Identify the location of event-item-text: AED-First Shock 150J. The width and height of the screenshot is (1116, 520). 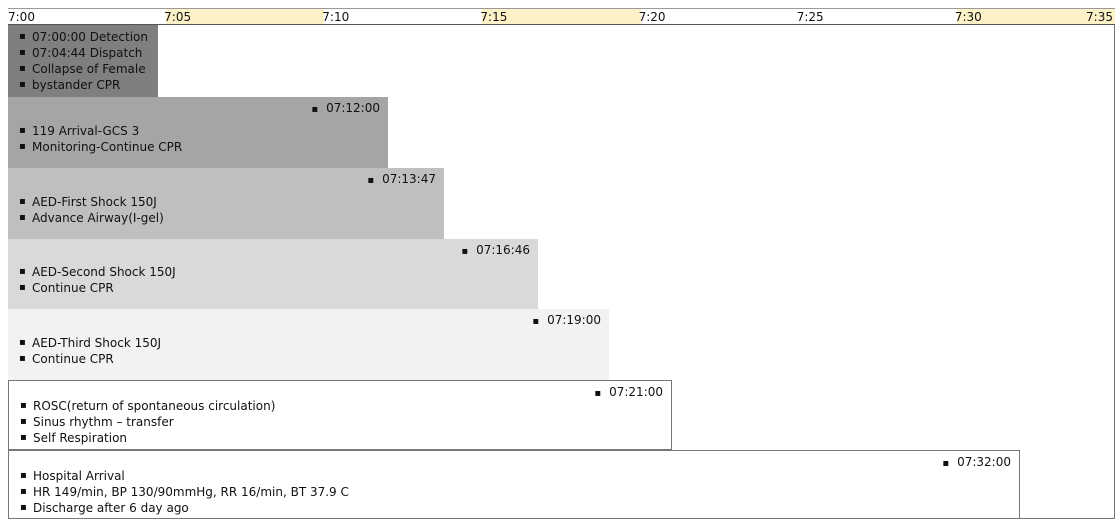
(94, 202).